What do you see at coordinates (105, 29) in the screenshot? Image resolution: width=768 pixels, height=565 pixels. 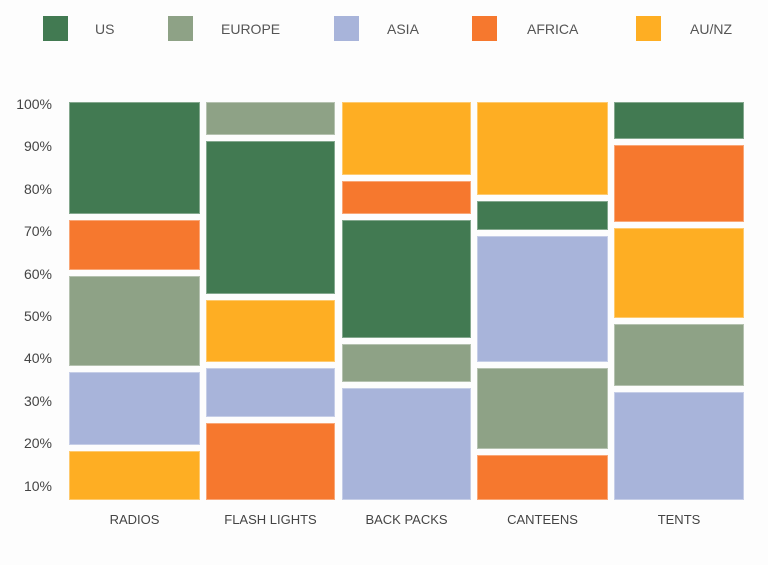 I see `legend-label: US` at bounding box center [105, 29].